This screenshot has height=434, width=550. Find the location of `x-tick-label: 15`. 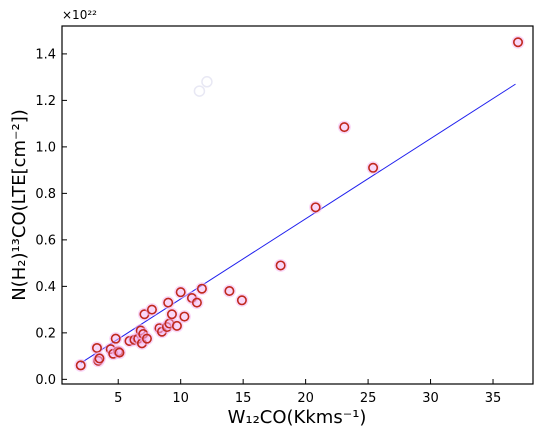

x-tick-label: 15 is located at coordinates (243, 398).